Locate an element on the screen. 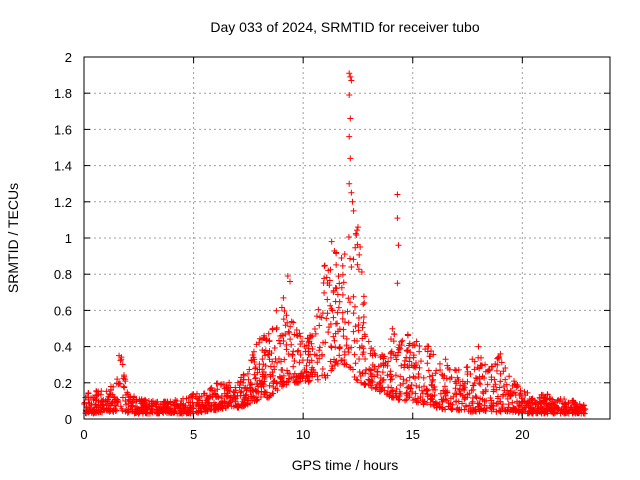 The image size is (640, 480). y-tick-label: 1.2 is located at coordinates (63, 202).